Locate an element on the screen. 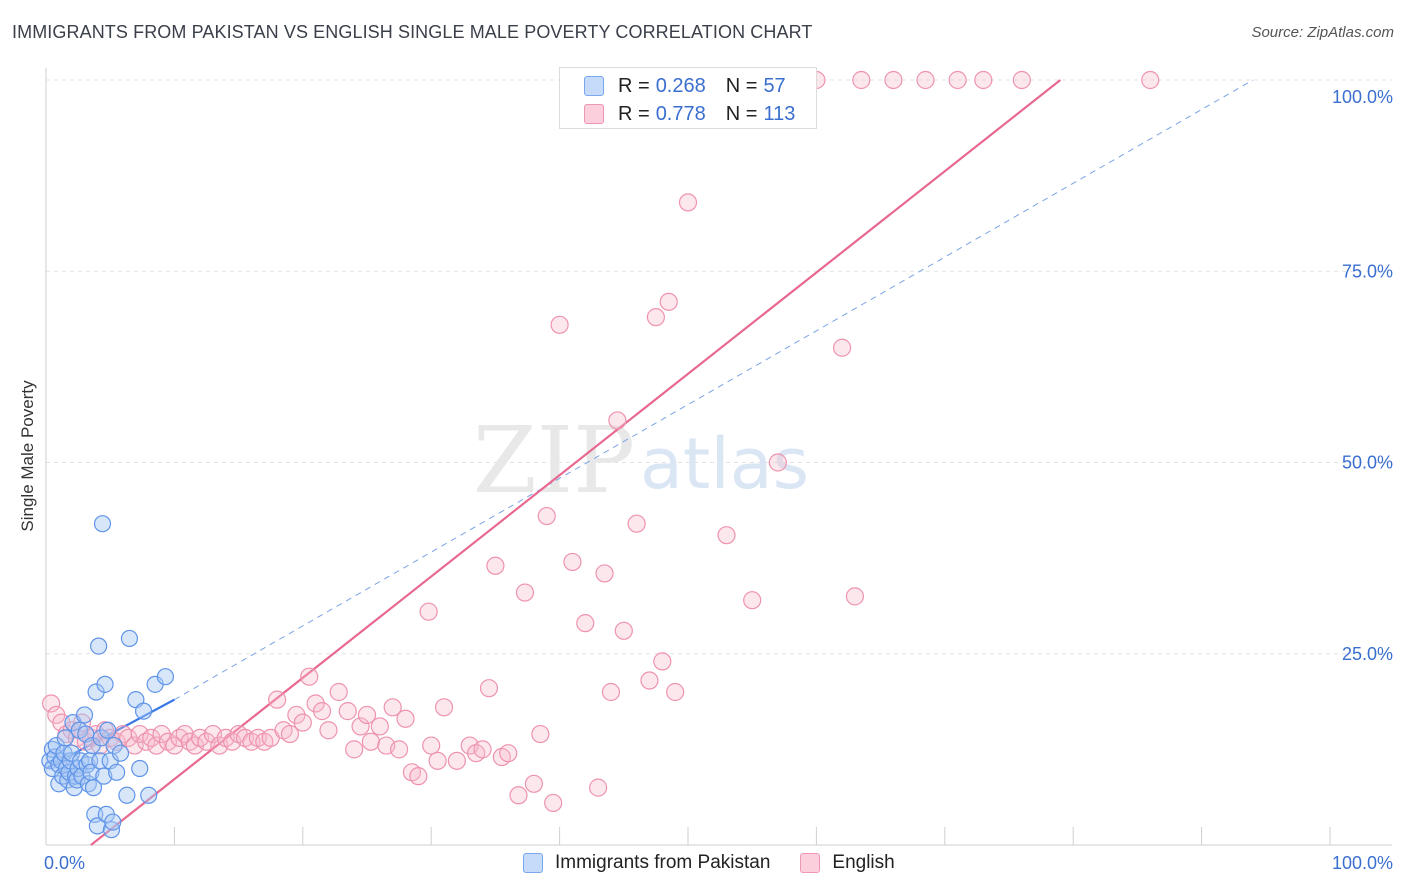 The width and height of the screenshot is (1406, 892). series-legend-english: English is located at coordinates (847, 863).